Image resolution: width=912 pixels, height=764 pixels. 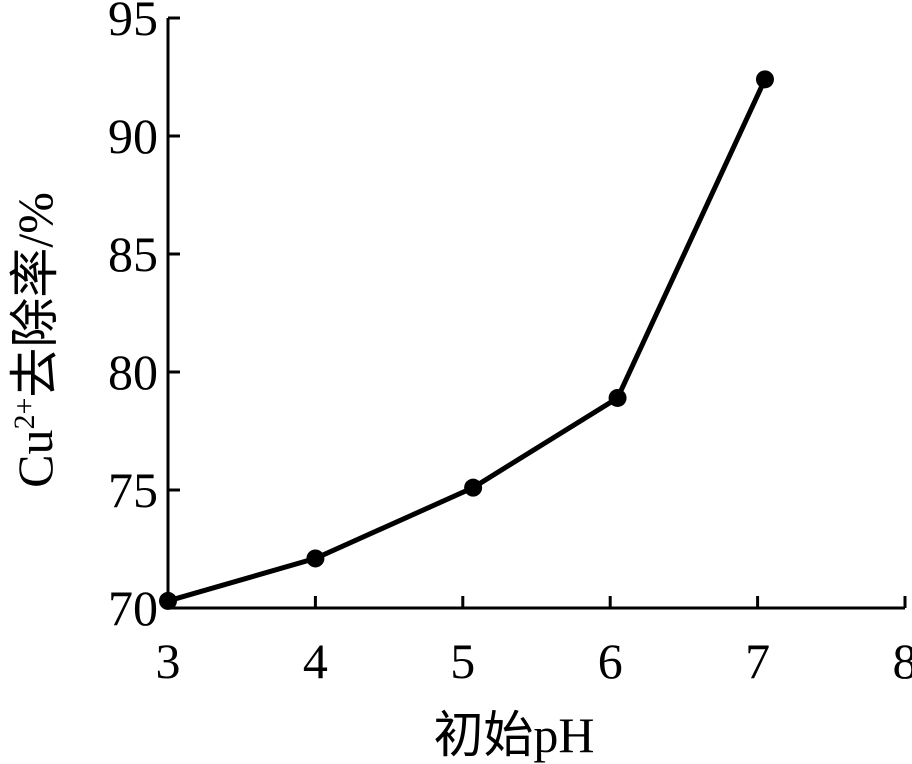 I want to click on y-tick-label: 75, so click(x=133, y=490).